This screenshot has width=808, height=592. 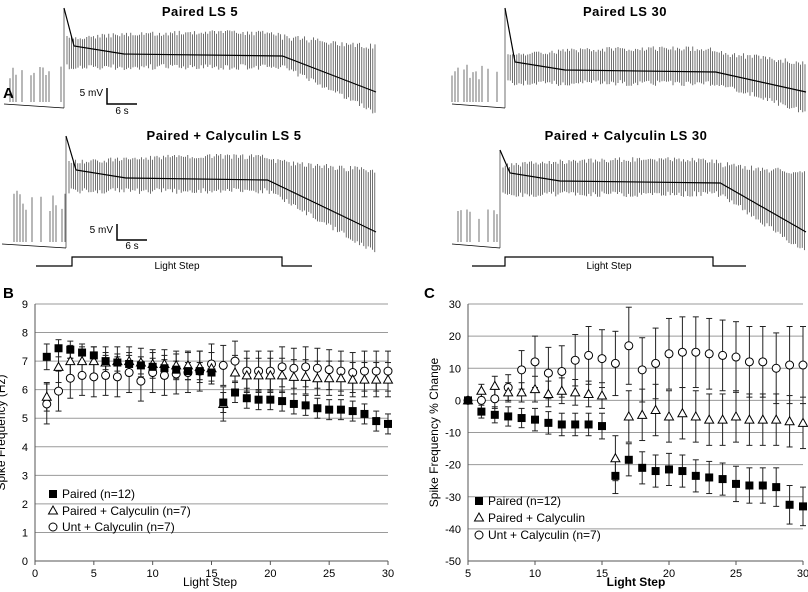 I want to click on light-step-marker-right: Light Step, so click(x=609, y=264).